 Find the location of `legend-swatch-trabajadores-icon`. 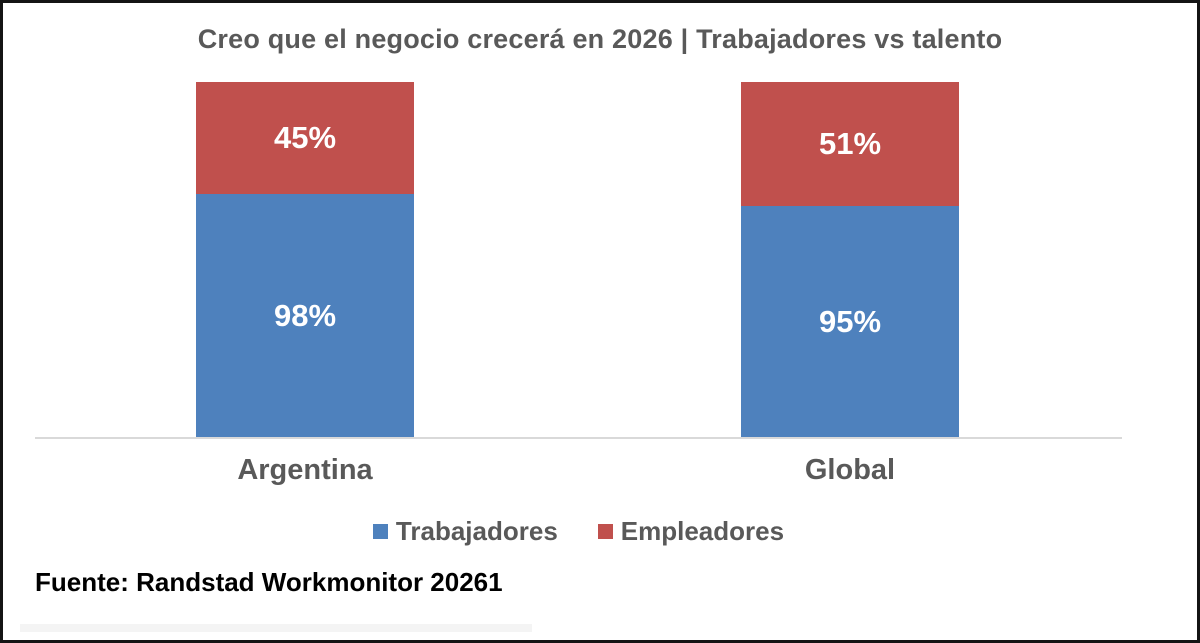

legend-swatch-trabajadores-icon is located at coordinates (380, 531).